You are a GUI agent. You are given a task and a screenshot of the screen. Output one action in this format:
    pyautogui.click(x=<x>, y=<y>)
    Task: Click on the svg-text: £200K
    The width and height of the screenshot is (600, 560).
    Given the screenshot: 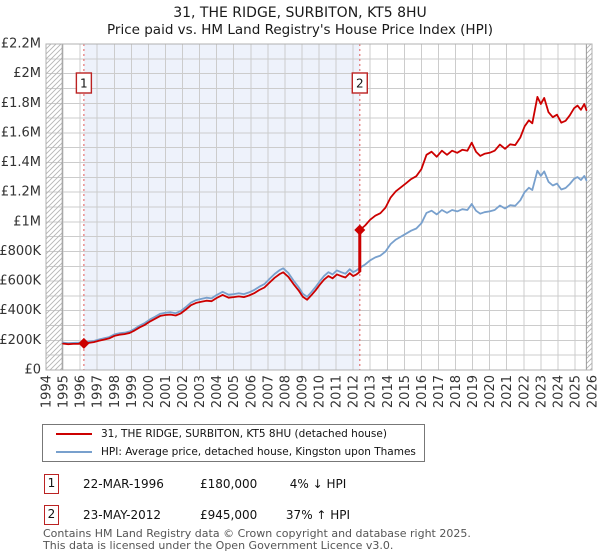 What is the action you would take?
    pyautogui.click(x=20, y=340)
    